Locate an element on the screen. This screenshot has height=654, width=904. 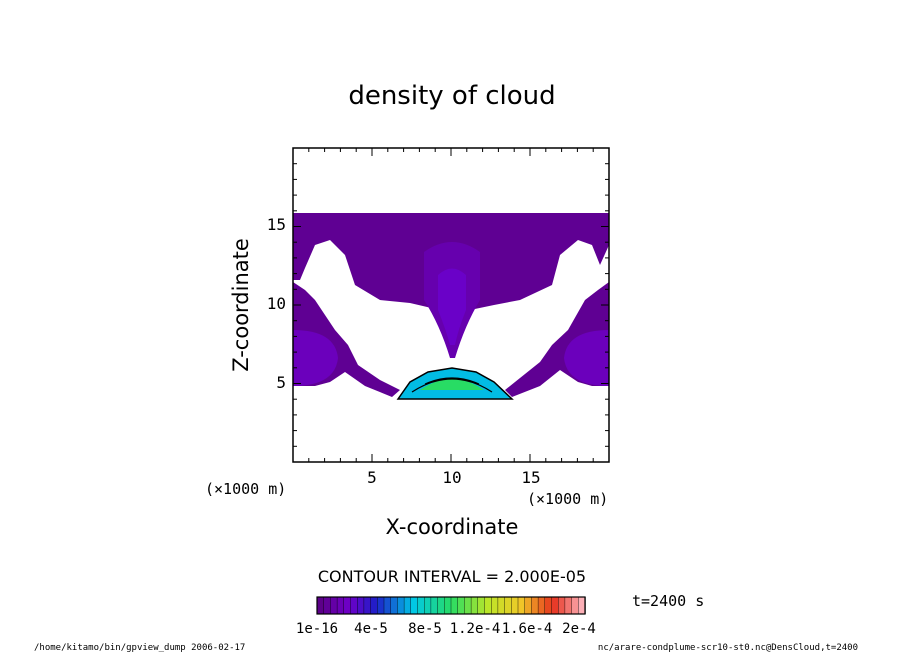
time-label: t=2400 s is located at coordinates (668, 601).